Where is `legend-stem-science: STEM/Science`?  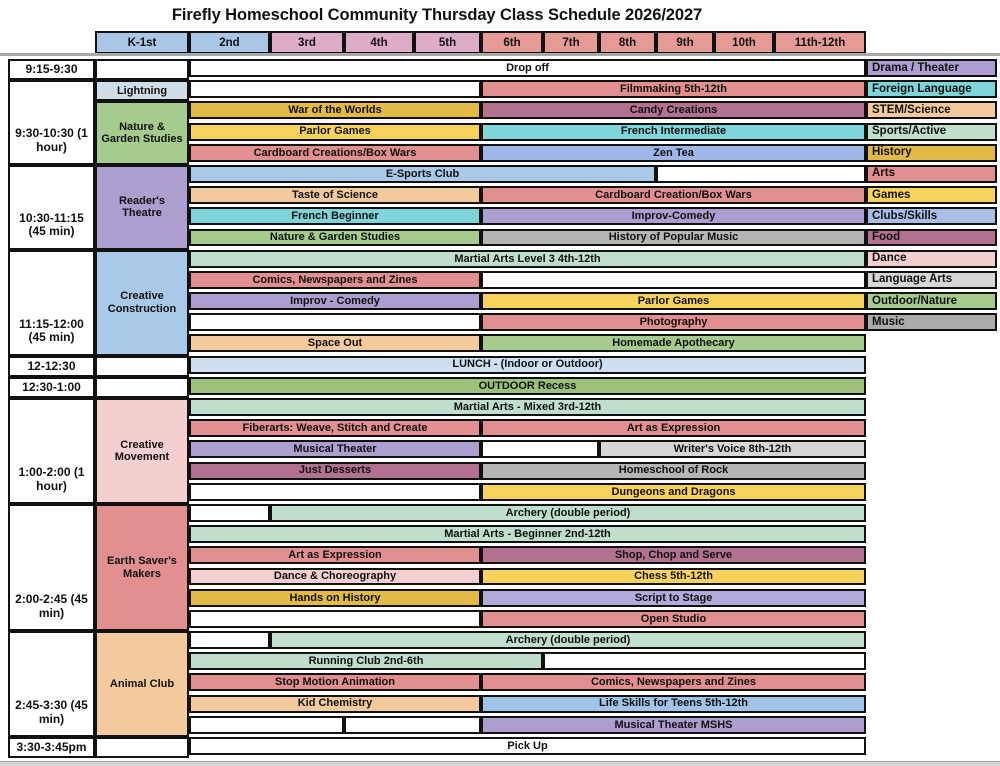
legend-stem-science: STEM/Science is located at coordinates (931, 110).